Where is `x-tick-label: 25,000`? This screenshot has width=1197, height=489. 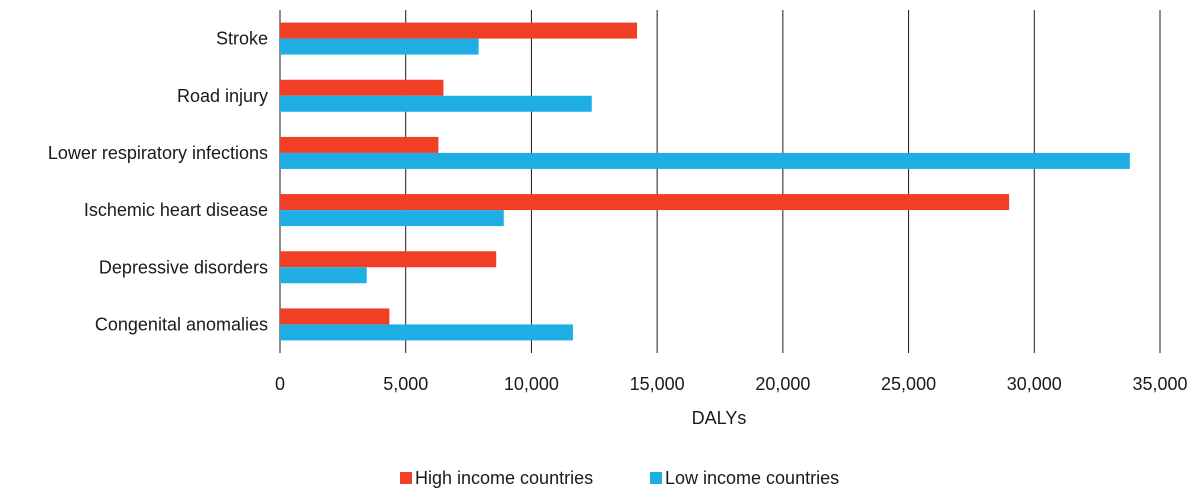 x-tick-label: 25,000 is located at coordinates (908, 384).